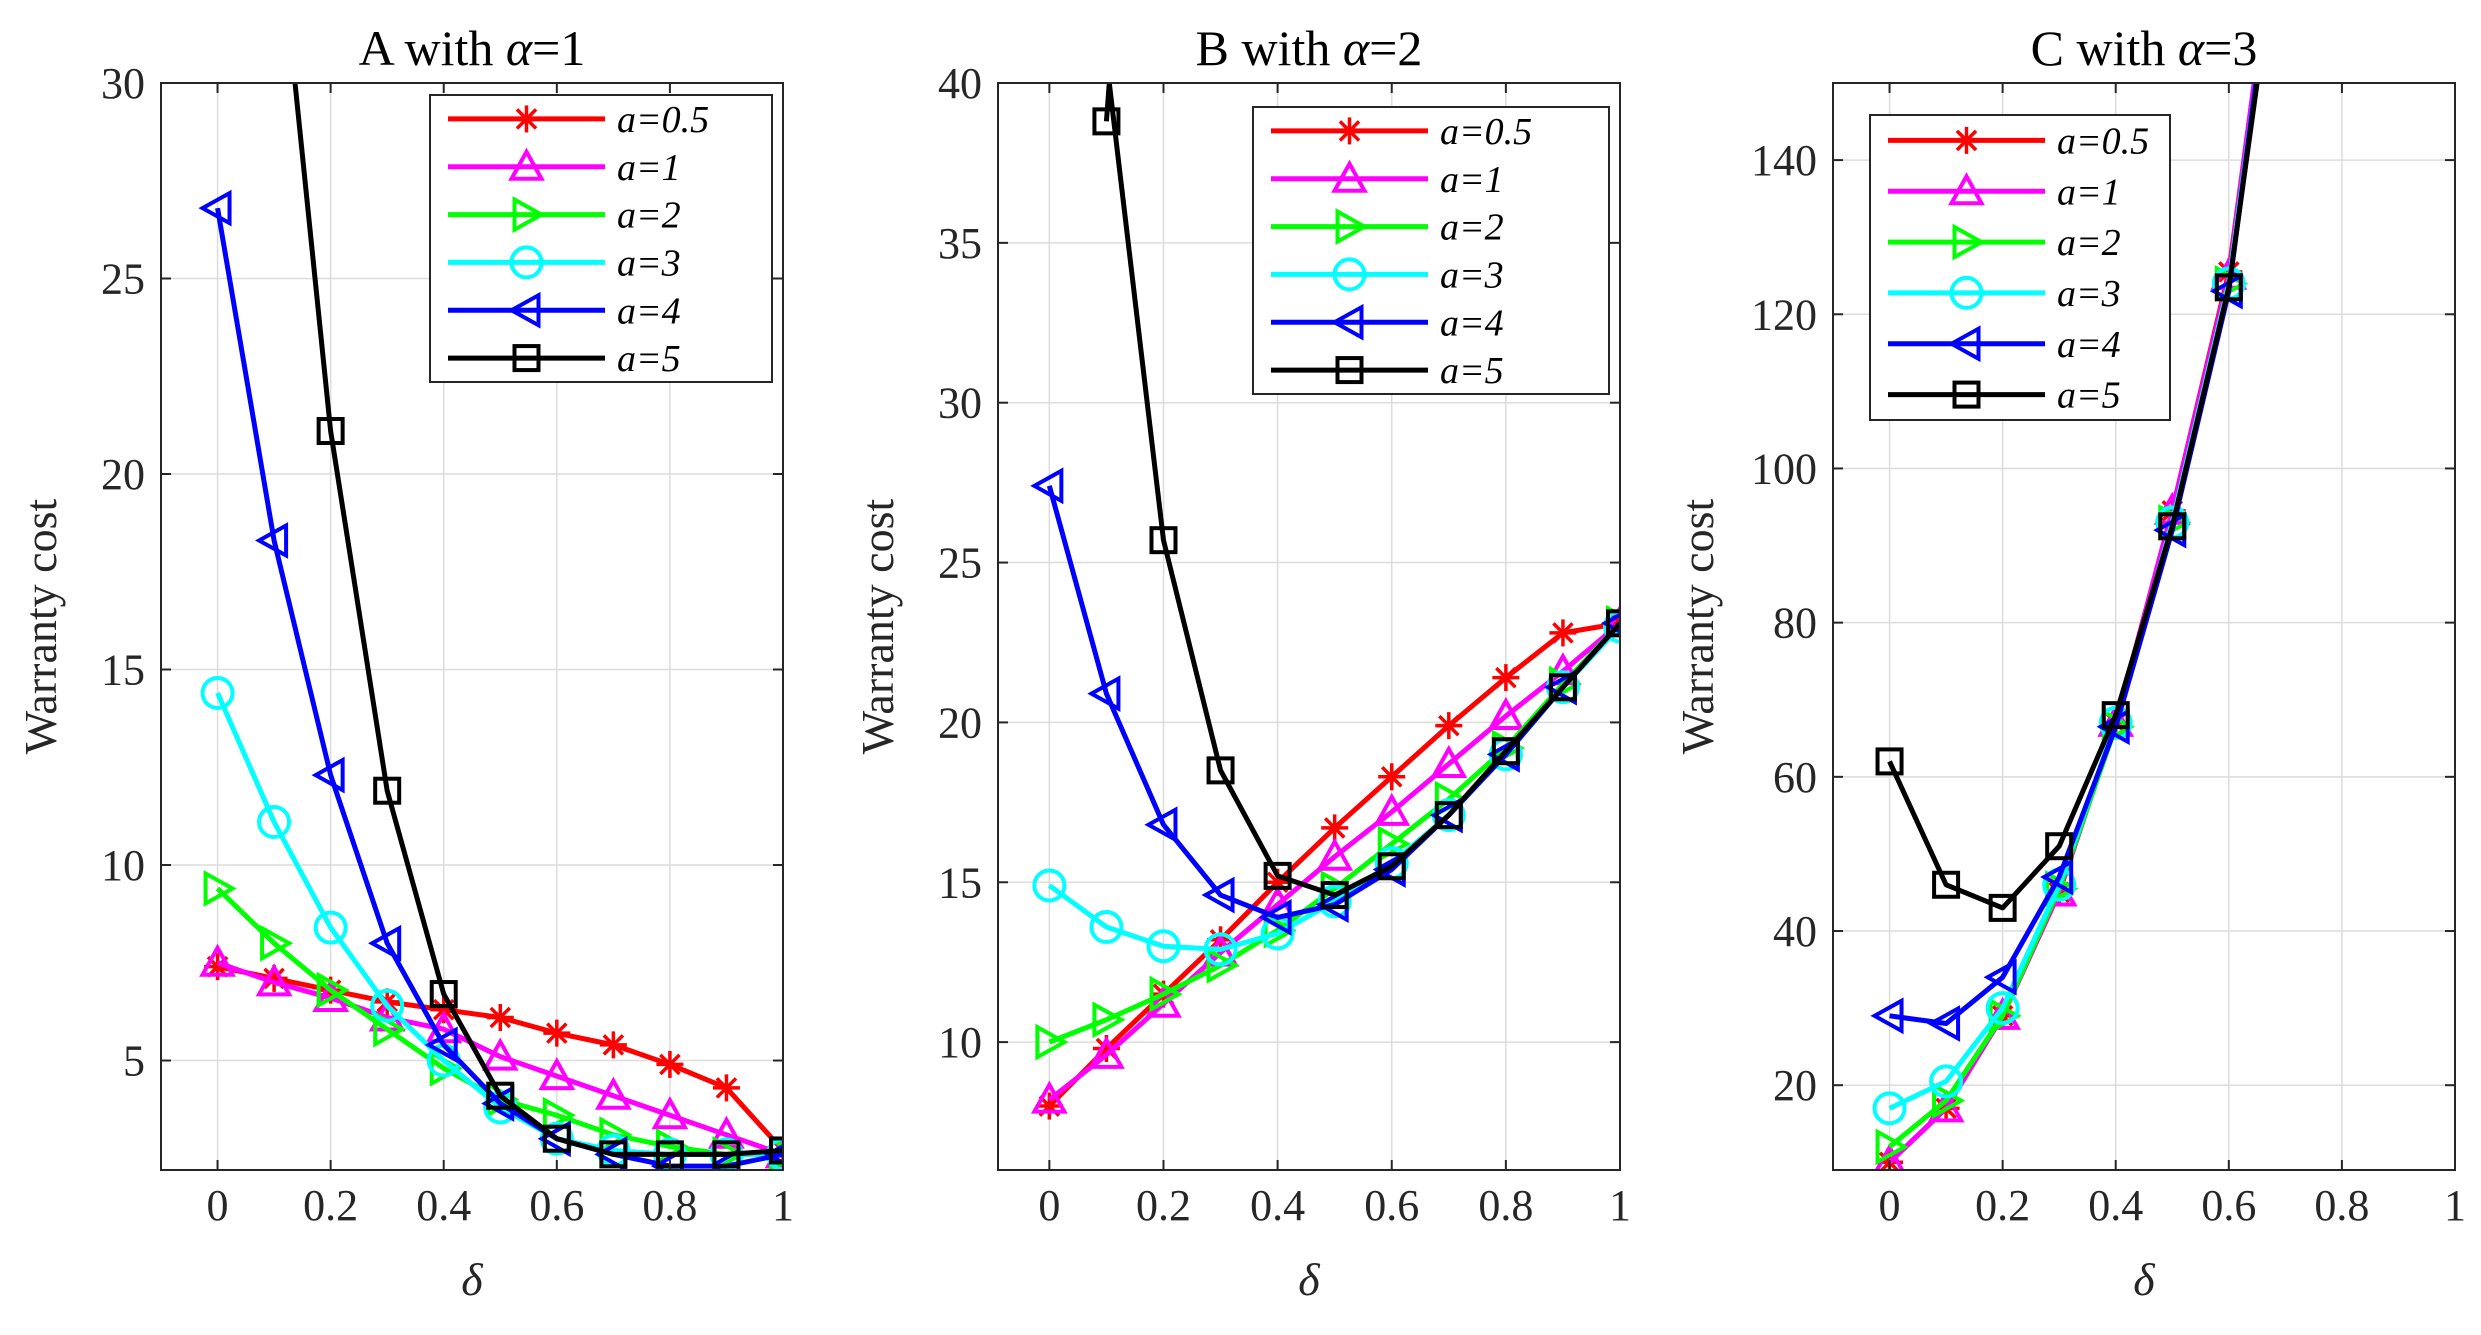  What do you see at coordinates (1620, 1205) in the screenshot?
I see `x-tick-label: 1` at bounding box center [1620, 1205].